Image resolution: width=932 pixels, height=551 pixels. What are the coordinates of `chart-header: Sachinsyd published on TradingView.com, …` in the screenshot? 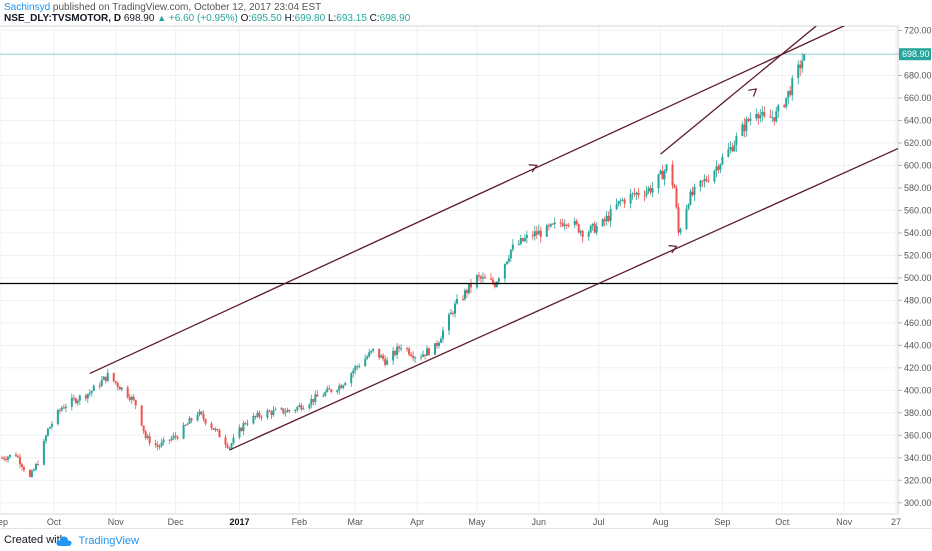 It's located at (466, 13).